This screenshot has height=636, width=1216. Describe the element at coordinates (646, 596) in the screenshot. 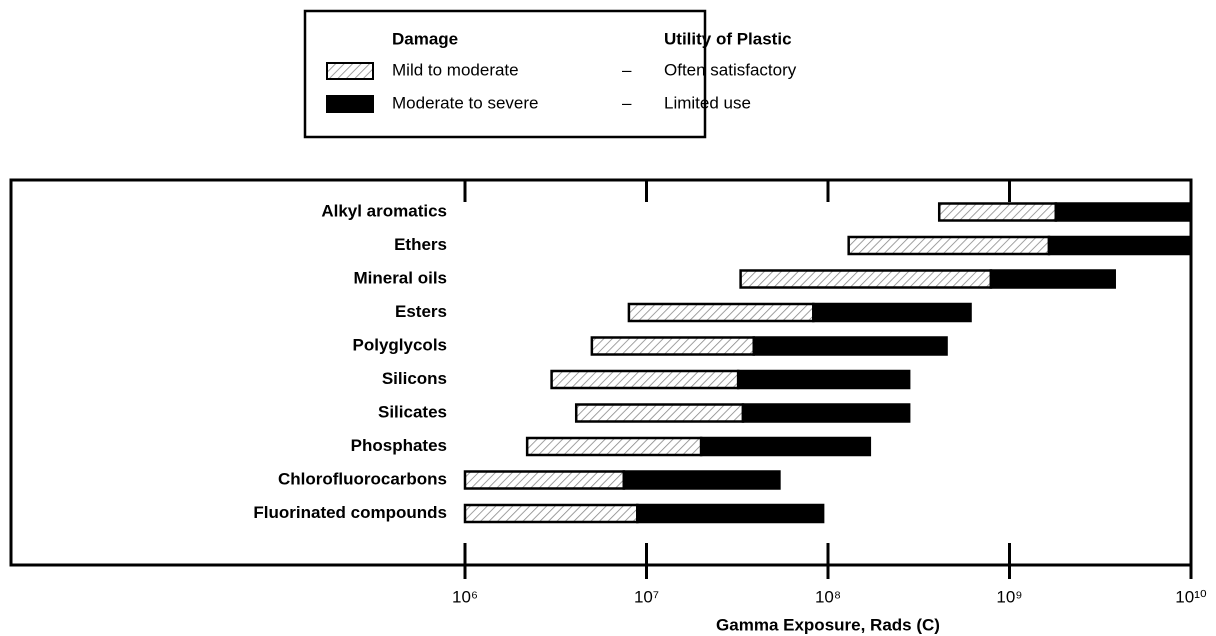

I see `x-tick-label: 10⁷` at that location.